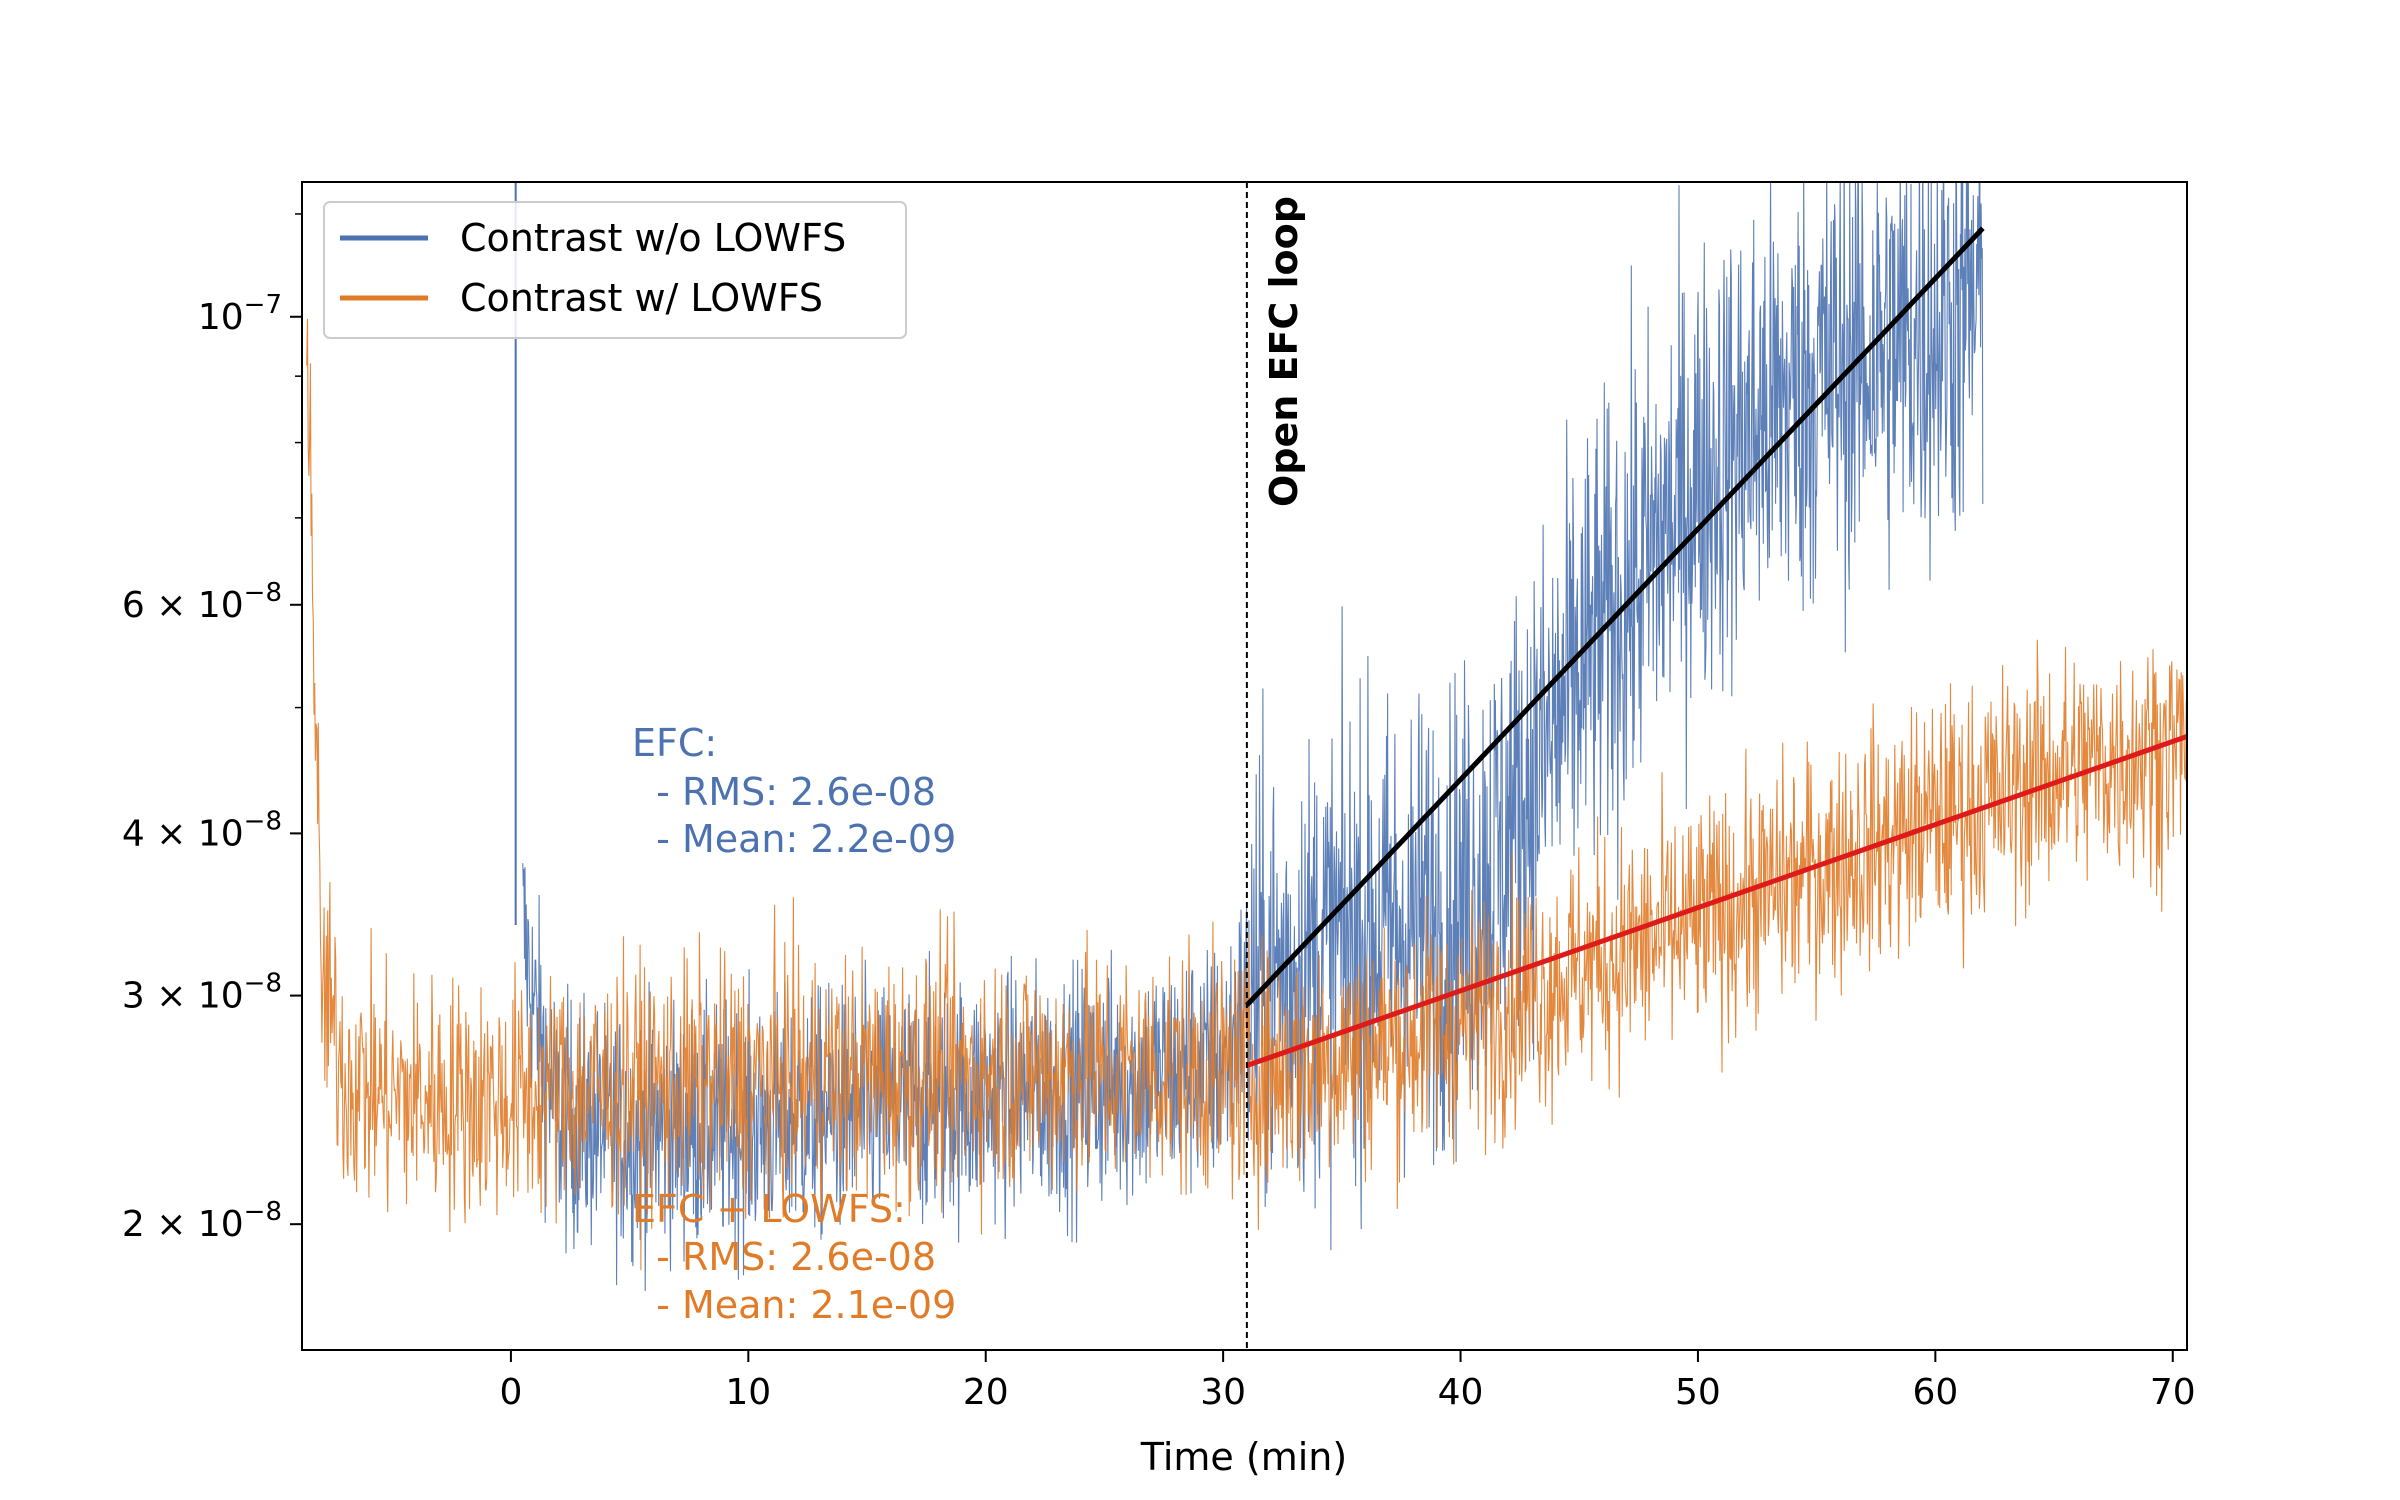 Image resolution: width=2400 pixels, height=1500 pixels. What do you see at coordinates (784, 1257) in the screenshot?
I see `efc-lowfs-annotation-line: - RMS: 2.6e-08` at bounding box center [784, 1257].